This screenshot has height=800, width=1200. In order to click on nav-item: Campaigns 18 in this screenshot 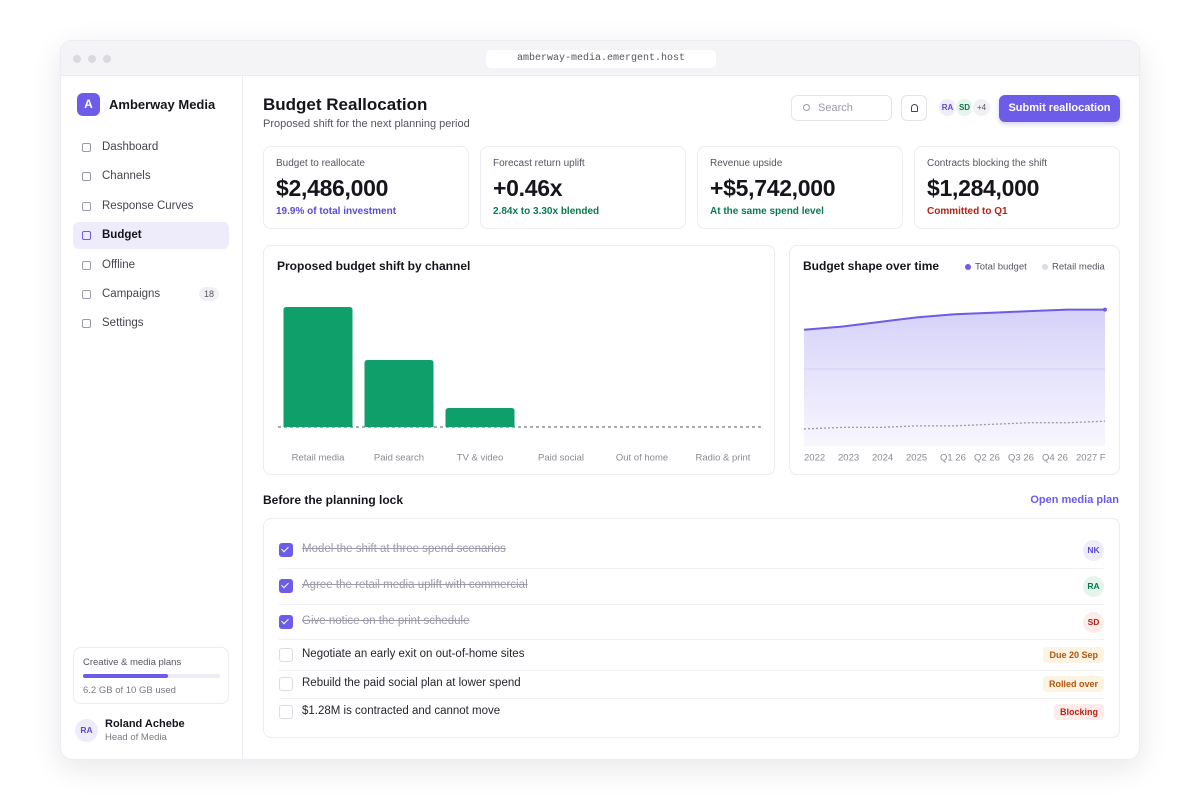, I will do `click(151, 294)`.